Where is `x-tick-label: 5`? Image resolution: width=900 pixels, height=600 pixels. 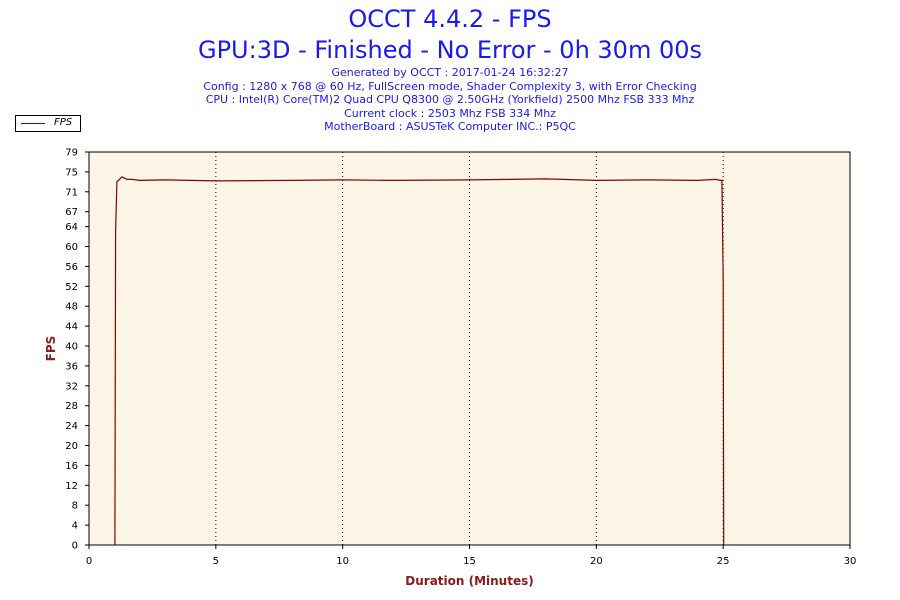
x-tick-label: 5 is located at coordinates (216, 561).